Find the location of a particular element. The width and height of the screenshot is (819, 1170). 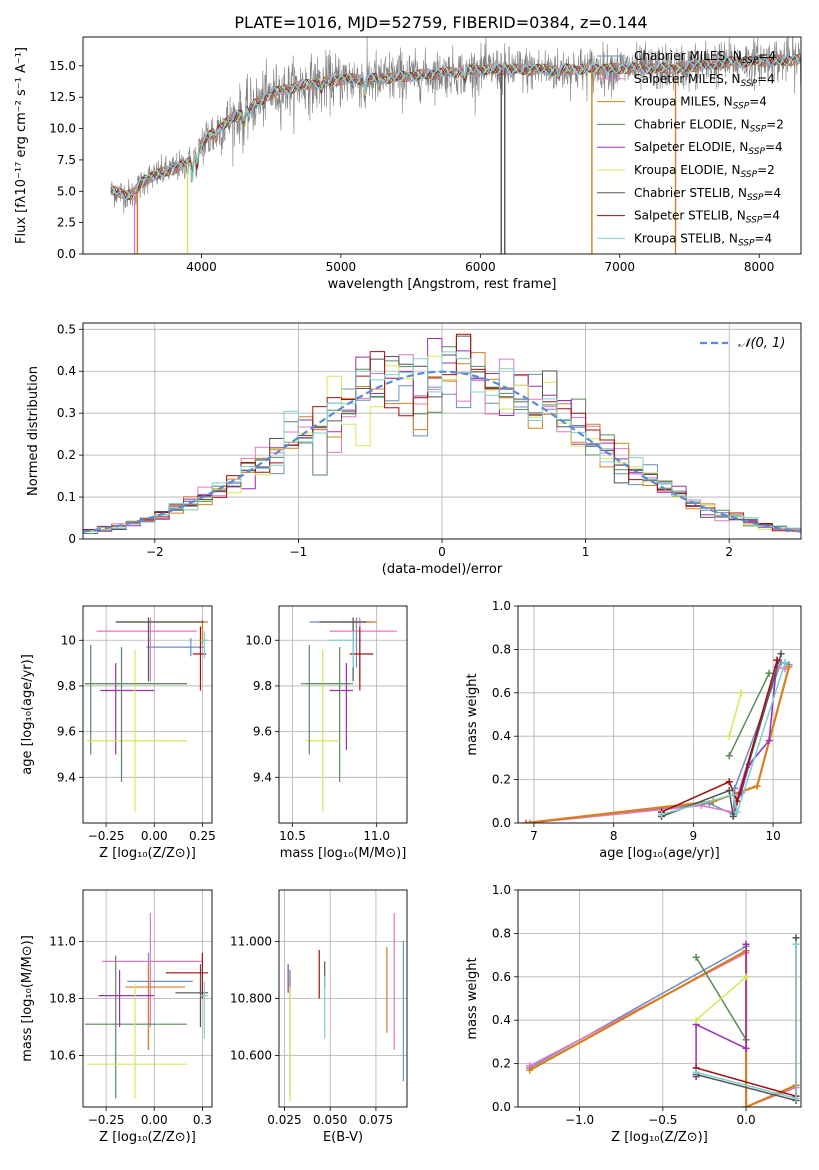

residuals-xlabel: (data-model)/error is located at coordinates (442, 569).